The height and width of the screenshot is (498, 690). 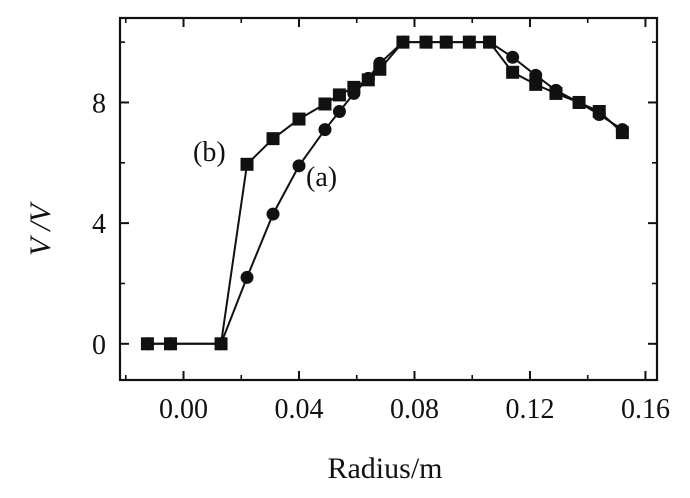 I want to click on x-tick-label: 0.16, so click(x=645, y=409).